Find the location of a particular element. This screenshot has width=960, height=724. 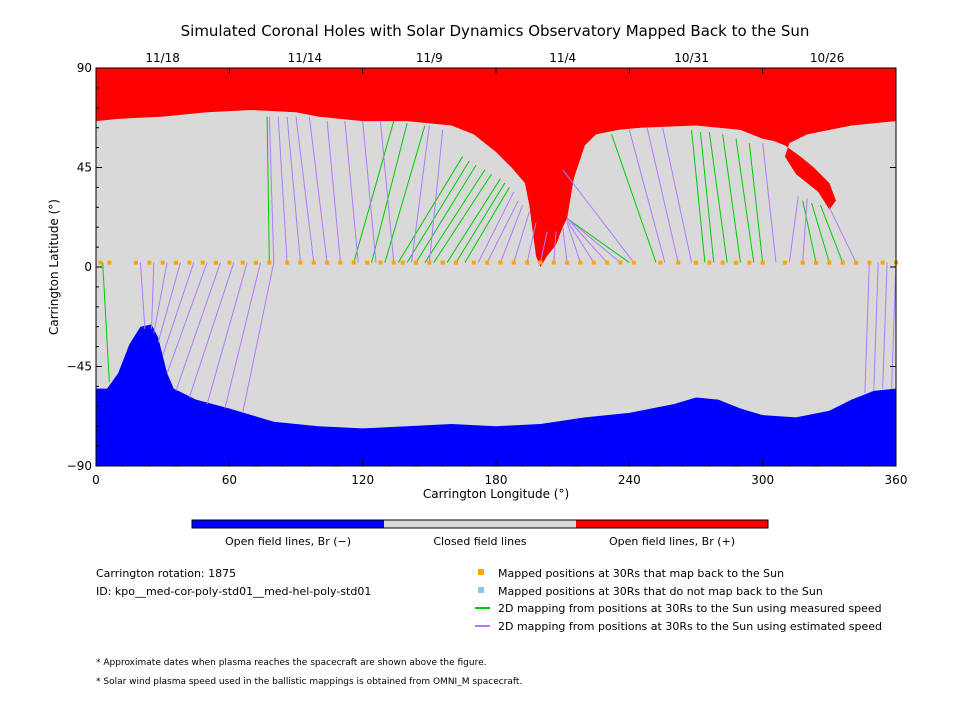

x-tick-label: 240 is located at coordinates (629, 480).